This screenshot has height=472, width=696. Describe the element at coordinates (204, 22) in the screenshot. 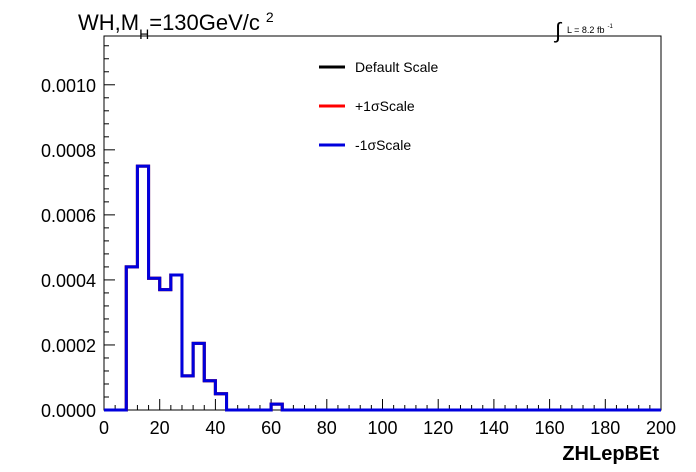

I see `plot-title-rest: =130GeV/c` at that location.